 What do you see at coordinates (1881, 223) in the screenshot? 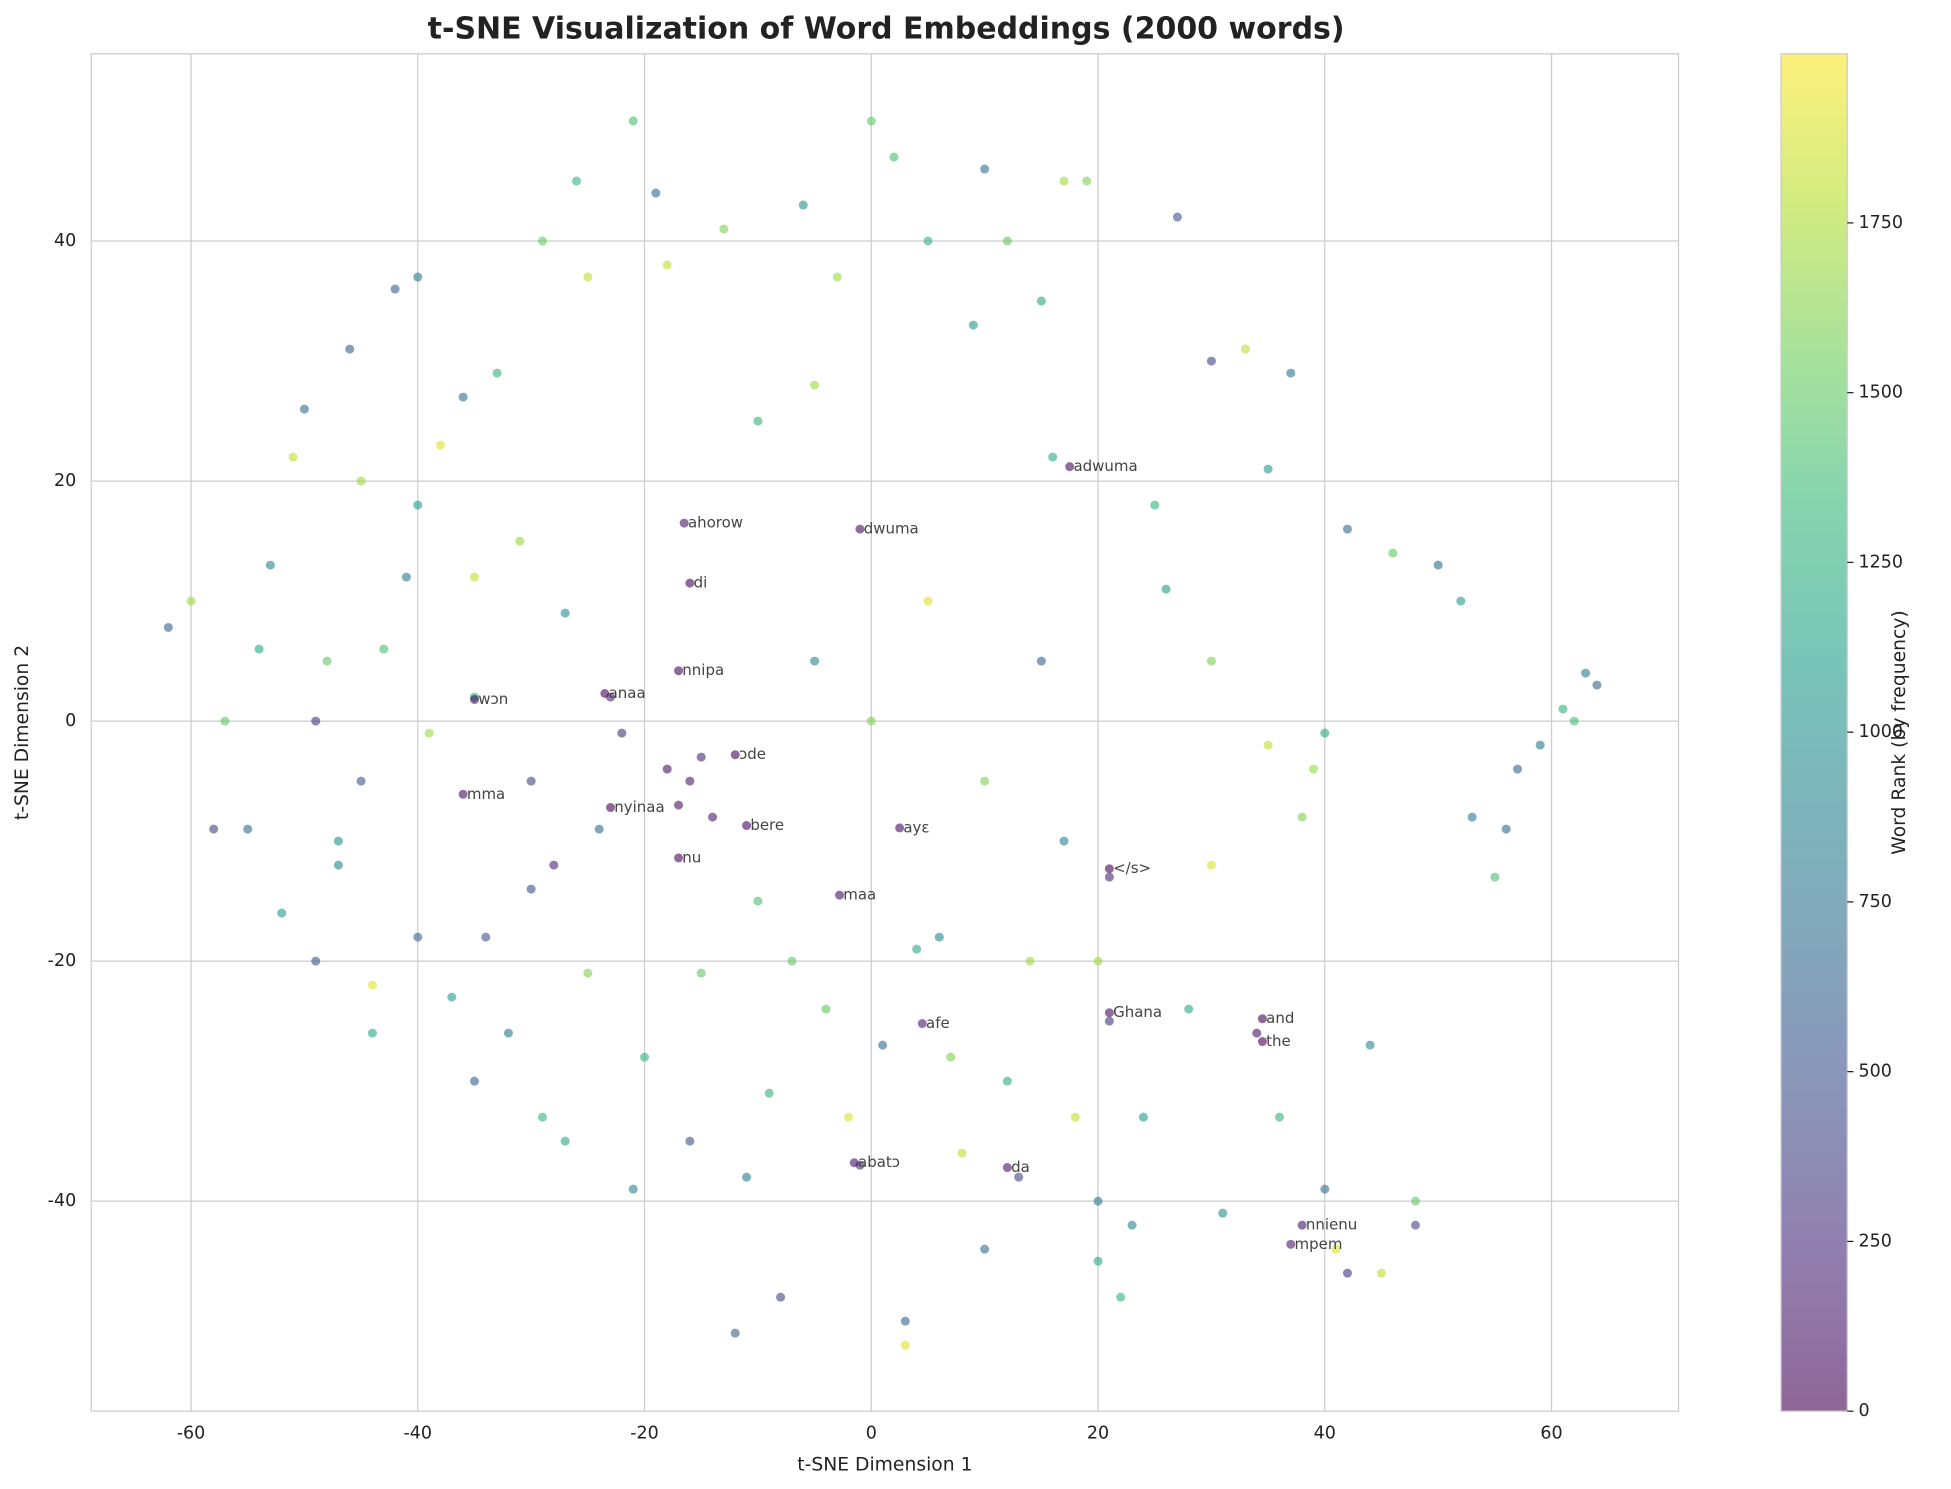
I see `colorbar-tick-label: 1750` at bounding box center [1881, 223].